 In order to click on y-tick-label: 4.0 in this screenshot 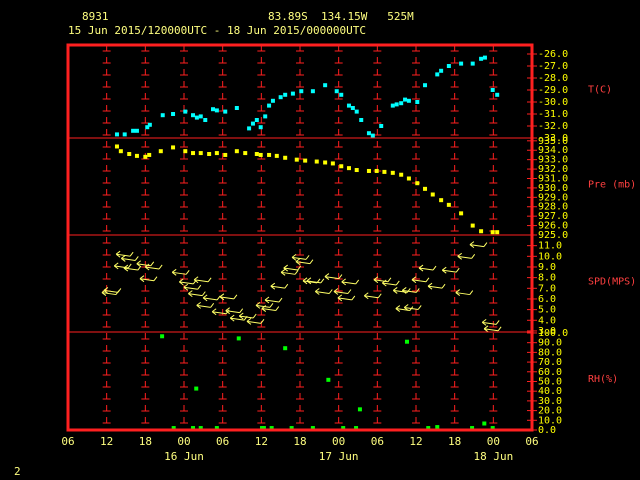, I will do `click(547, 320)`.